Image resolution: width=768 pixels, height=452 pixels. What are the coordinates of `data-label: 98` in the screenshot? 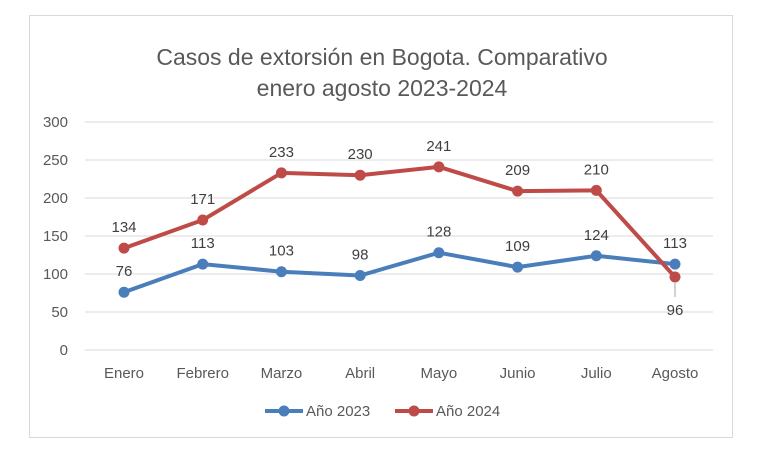 It's located at (360, 255).